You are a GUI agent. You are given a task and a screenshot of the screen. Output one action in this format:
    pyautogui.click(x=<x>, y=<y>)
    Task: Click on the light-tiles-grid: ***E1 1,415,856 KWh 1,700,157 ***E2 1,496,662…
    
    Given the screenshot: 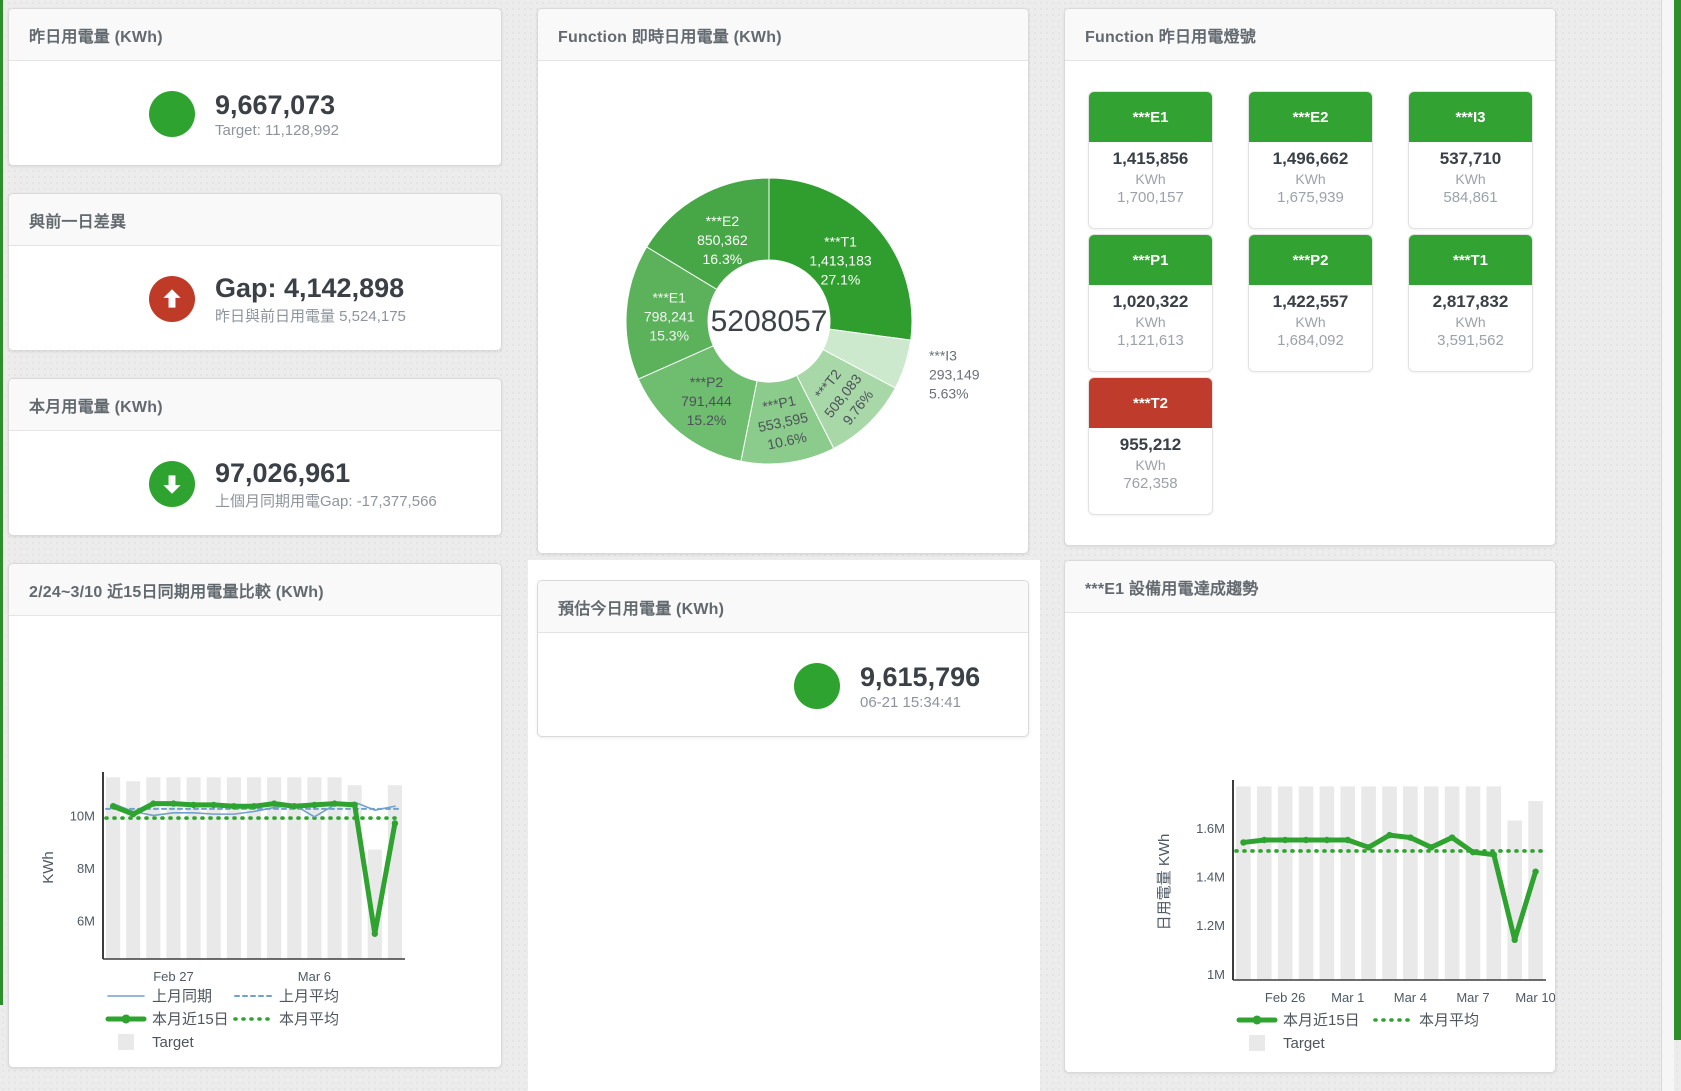 What is the action you would take?
    pyautogui.click(x=1310, y=288)
    